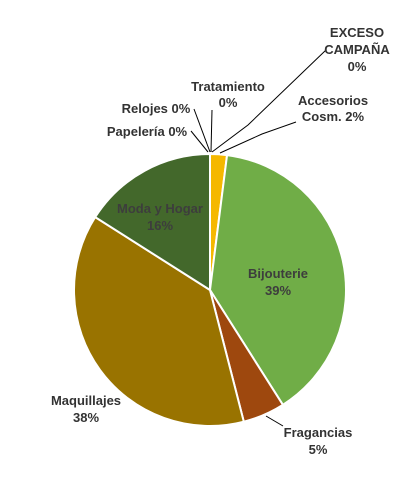  I want to click on label-moda: Moda y Hogar 16%, so click(160, 217).